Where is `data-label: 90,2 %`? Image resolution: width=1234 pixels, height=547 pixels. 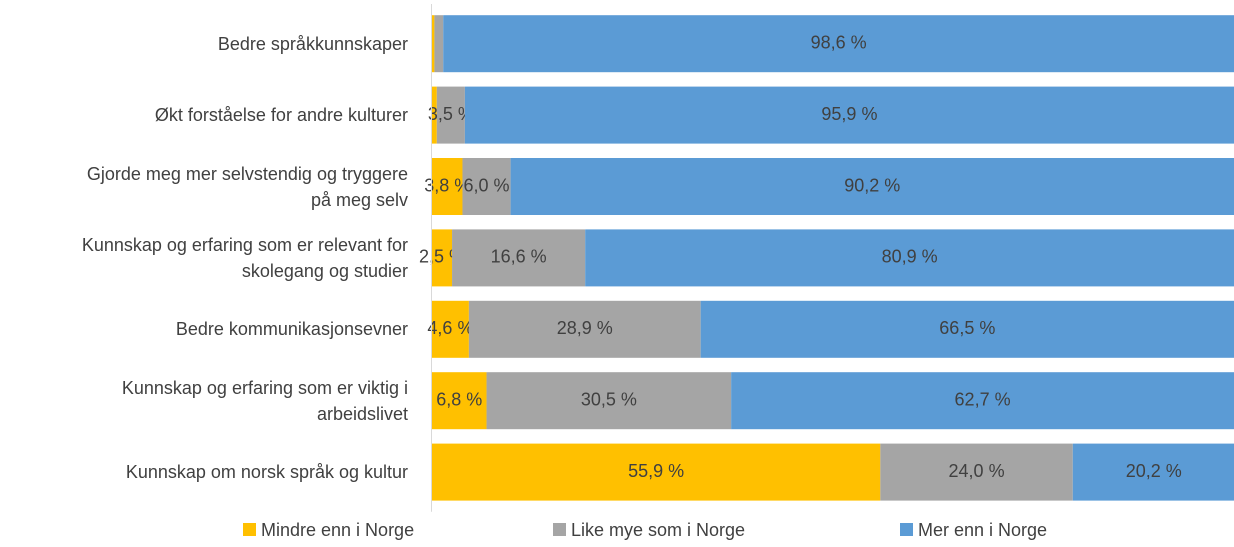 data-label: 90,2 % is located at coordinates (872, 185).